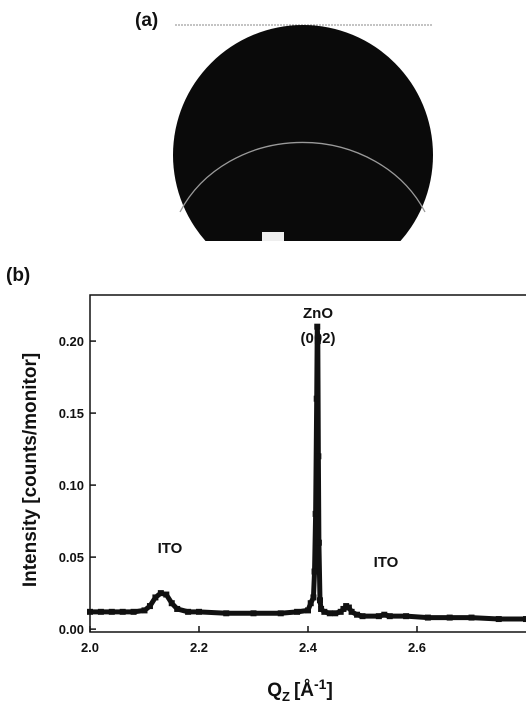 Image resolution: width=526 pixels, height=708 pixels. What do you see at coordinates (304, 690) in the screenshot?
I see `x-label-part: [Å` at bounding box center [304, 690].